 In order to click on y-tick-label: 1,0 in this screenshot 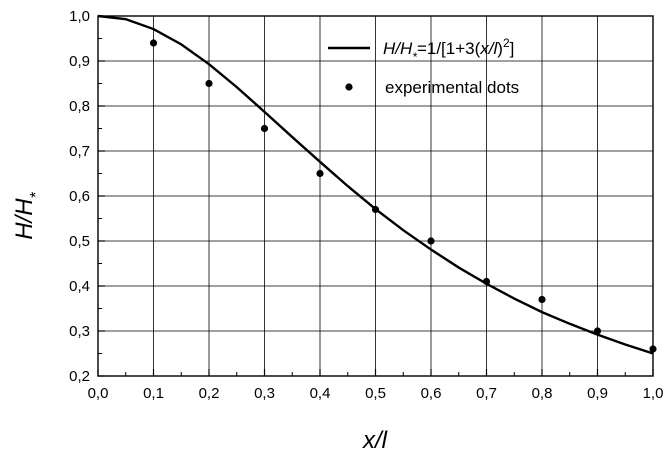, I will do `click(79, 16)`.